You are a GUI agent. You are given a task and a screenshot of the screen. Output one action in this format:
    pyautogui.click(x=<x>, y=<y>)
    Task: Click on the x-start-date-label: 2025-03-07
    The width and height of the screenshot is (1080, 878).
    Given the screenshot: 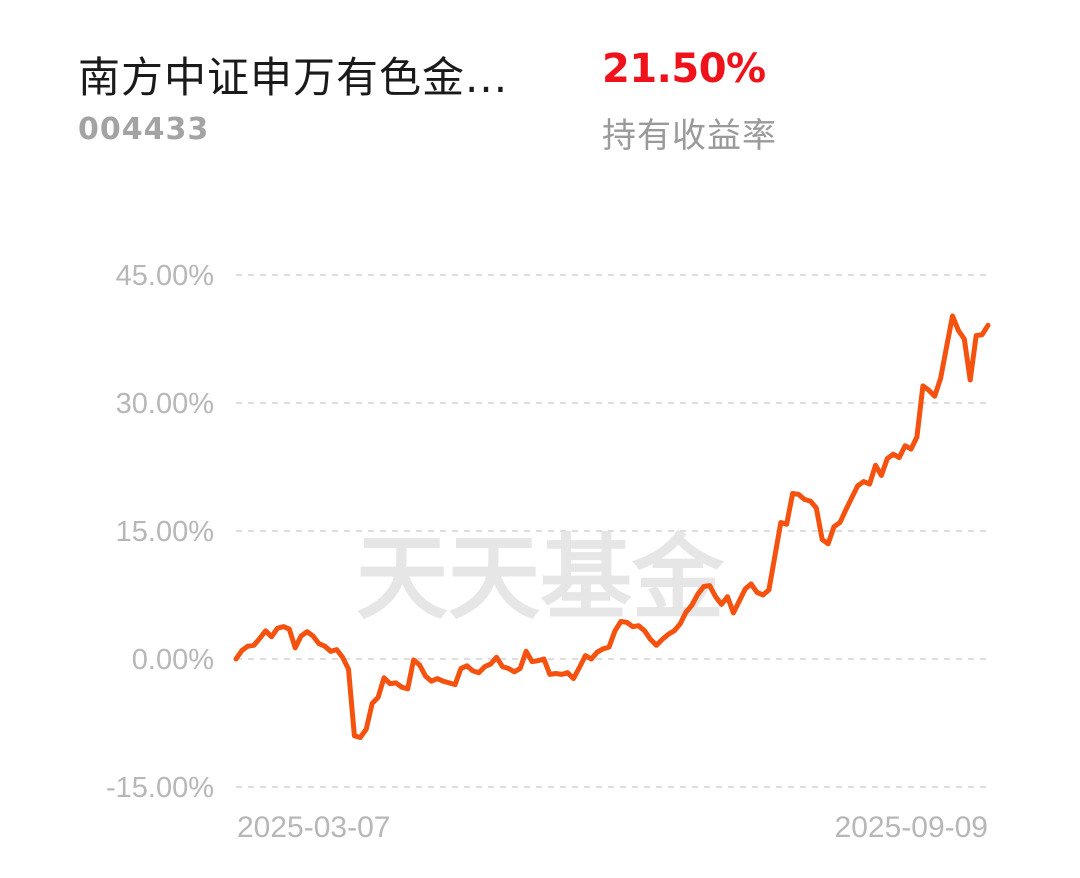 What is the action you would take?
    pyautogui.click(x=313, y=827)
    